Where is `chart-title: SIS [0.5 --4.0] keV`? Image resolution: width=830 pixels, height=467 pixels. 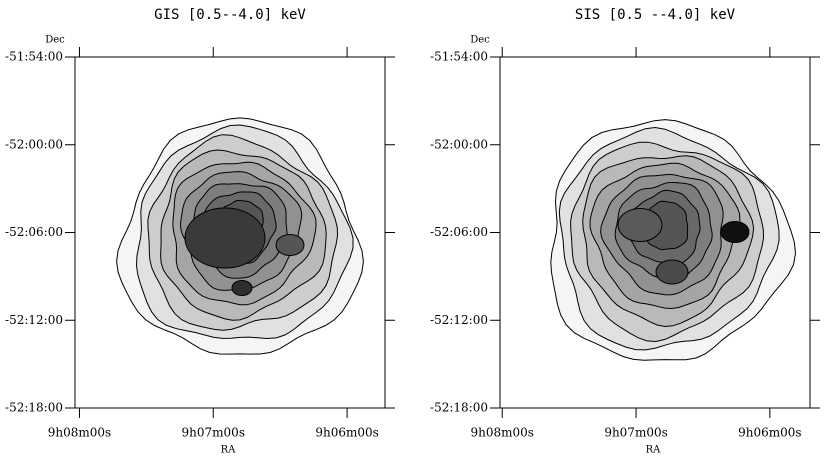
chart-title: SIS [0.5 --4.0] keV is located at coordinates (655, 15).